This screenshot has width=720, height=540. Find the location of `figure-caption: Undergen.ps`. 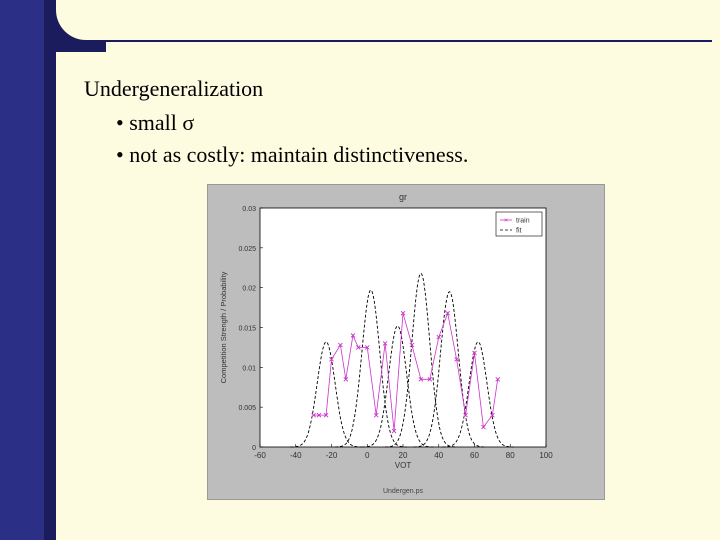

figure-caption: Undergen.ps is located at coordinates (403, 491).